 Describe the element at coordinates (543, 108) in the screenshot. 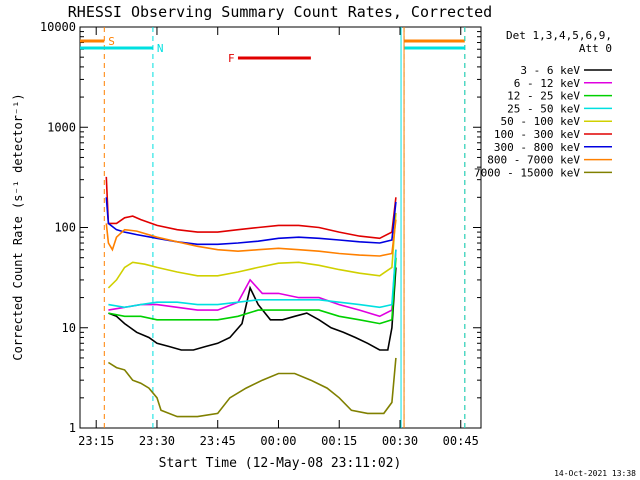

I see `legend-label: 25 - 50 keV` at that location.